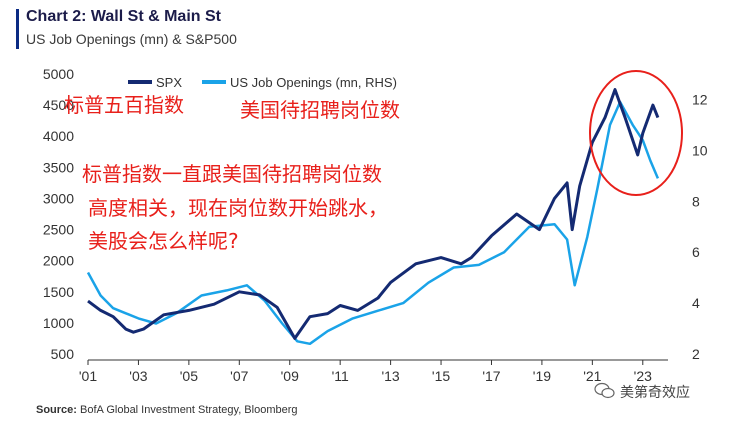 This screenshot has height=424, width=733. I want to click on legend-spx-label: SPX, so click(169, 82).